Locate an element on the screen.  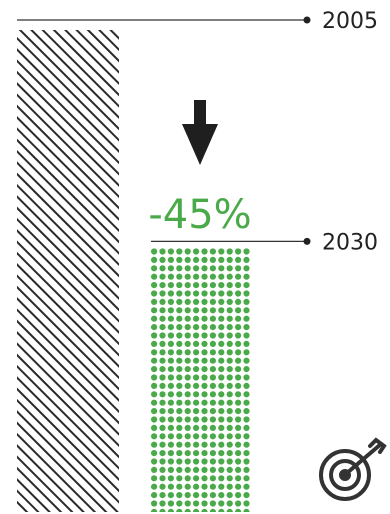
change-percentage-label: -45% is located at coordinates (199, 215).